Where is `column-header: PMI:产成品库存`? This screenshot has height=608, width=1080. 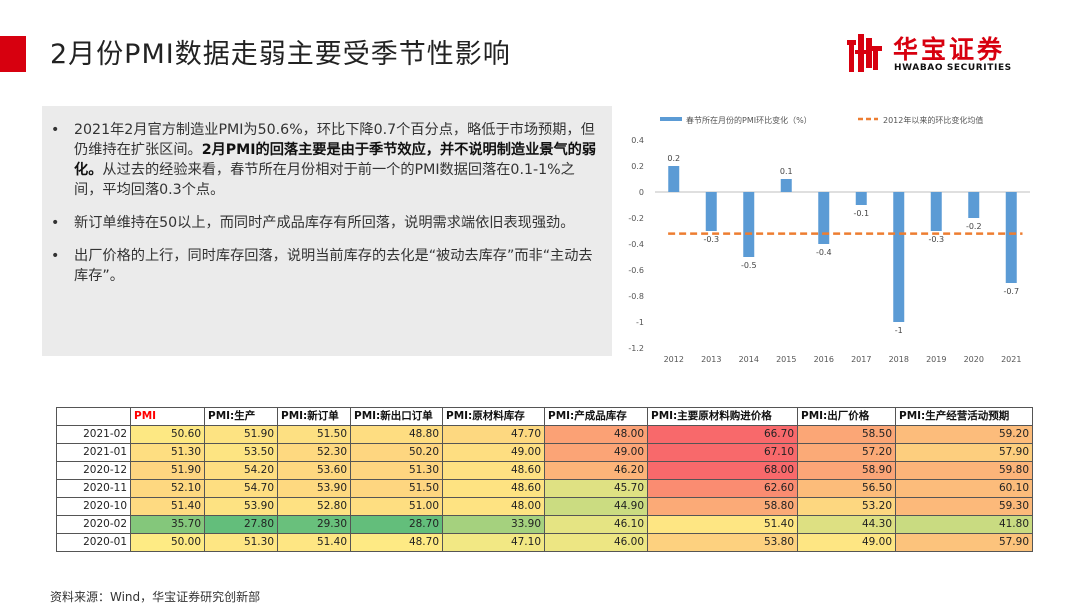
column-header: PMI:产成品库存 is located at coordinates (596, 416).